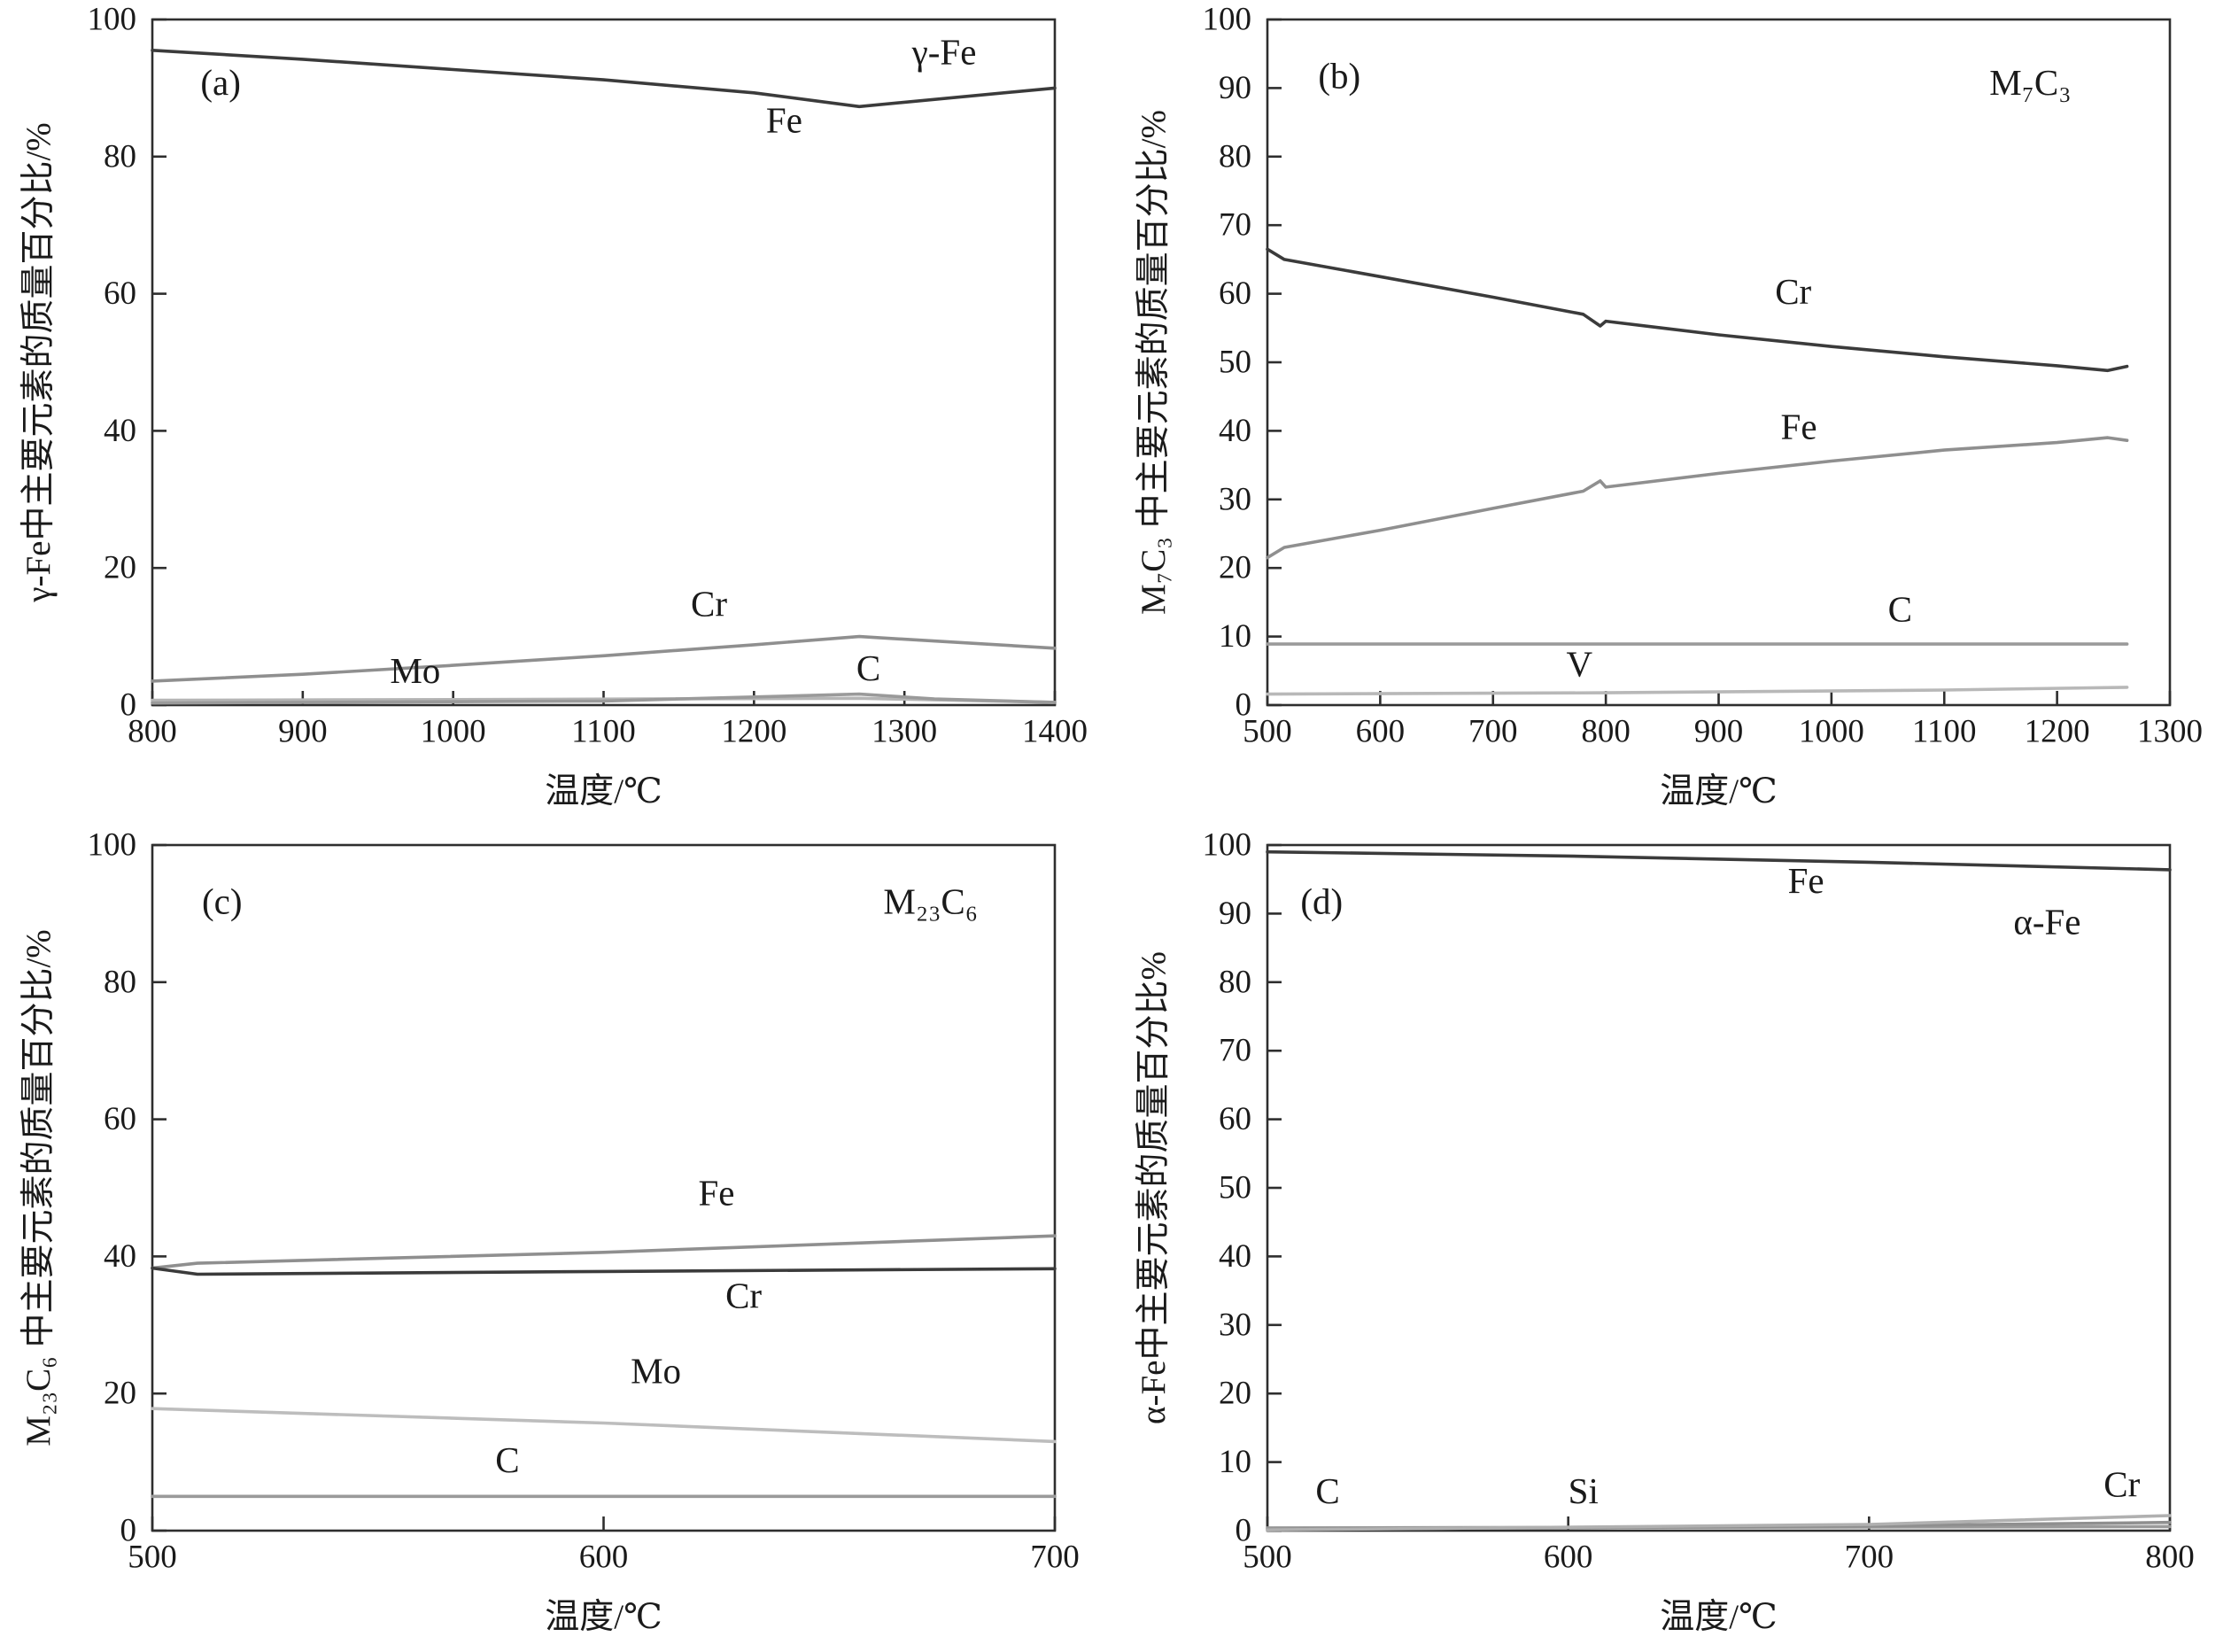 This screenshot has width=2231, height=1652. Describe the element at coordinates (1235, 499) in the screenshot. I see `y-tick-label: 30` at that location.